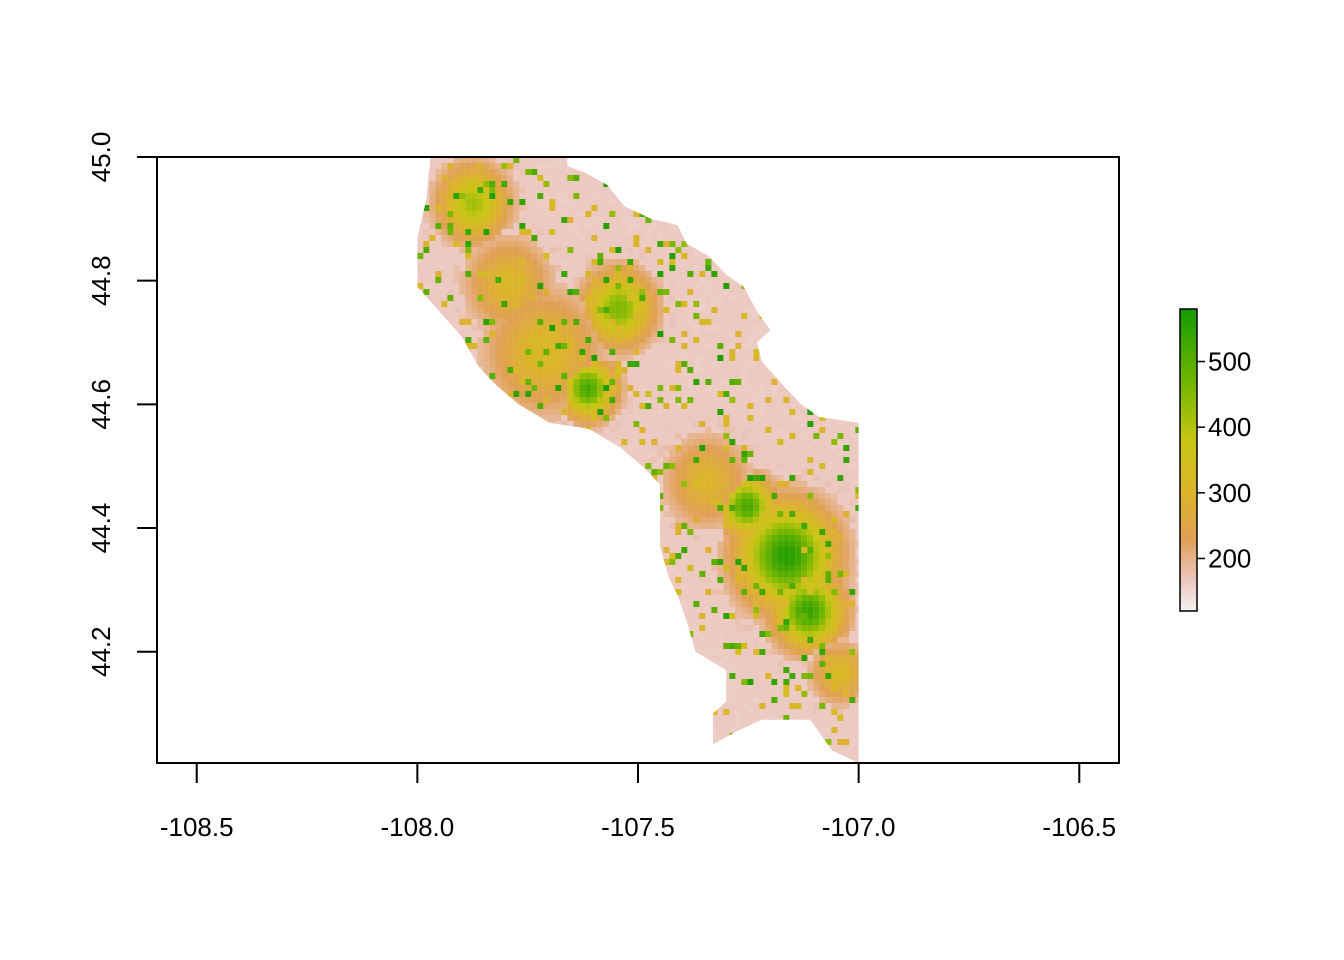 This screenshot has height=960, width=1344. I want to click on x-tick-label: -108.0, so click(417, 827).